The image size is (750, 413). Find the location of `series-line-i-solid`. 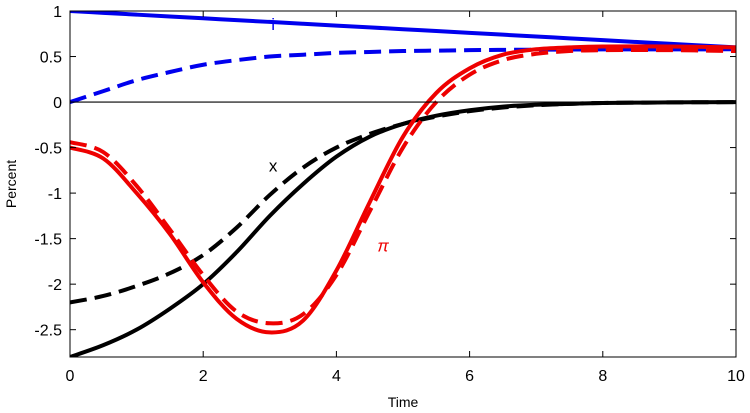

series-line-i-solid is located at coordinates (403, 30).